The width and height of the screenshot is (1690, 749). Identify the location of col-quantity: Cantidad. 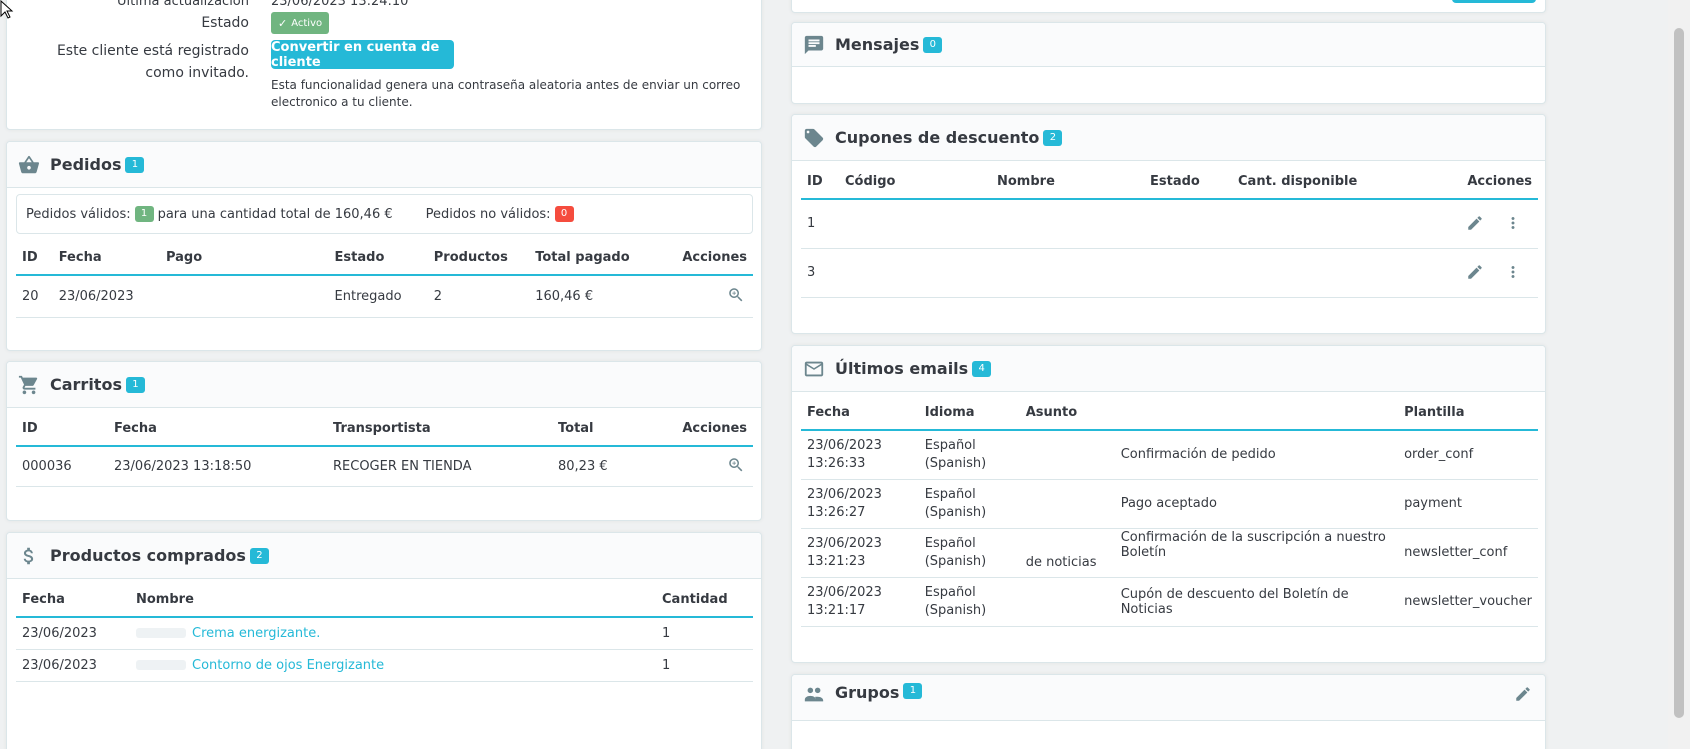
(704, 600).